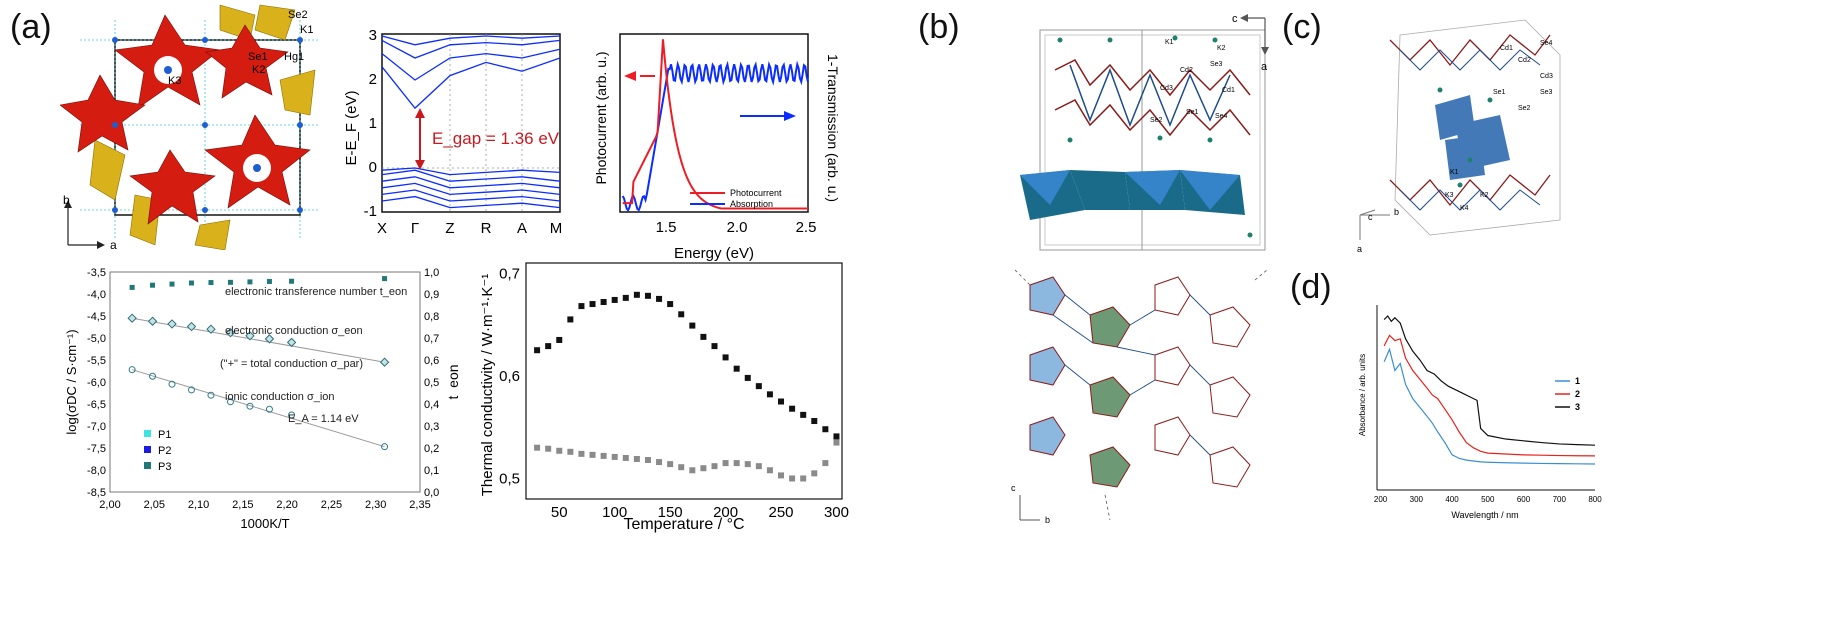 The height and width of the screenshot is (634, 1840). I want to click on cond-xtick: 2,05, so click(154, 505).